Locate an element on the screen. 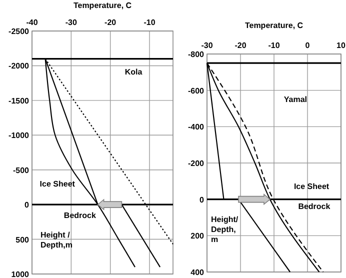  x-tick-label: 10 is located at coordinates (341, 45).